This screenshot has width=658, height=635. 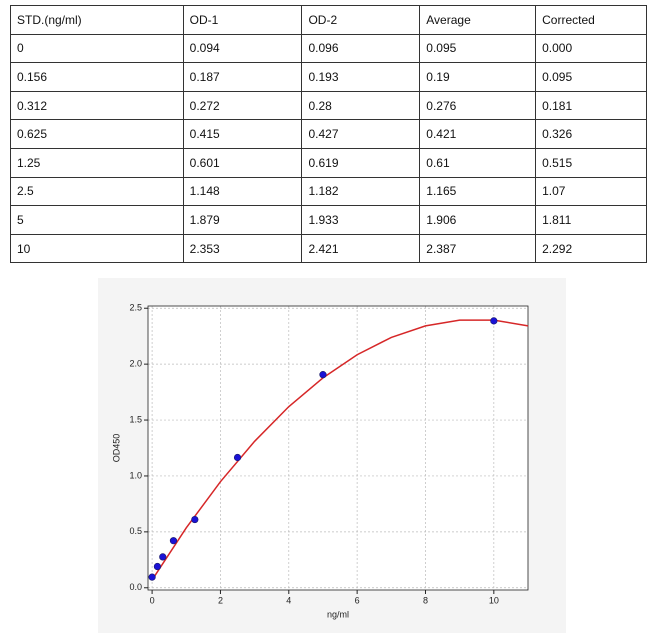 What do you see at coordinates (478, 134) in the screenshot?
I see `table-cell: 0.421` at bounding box center [478, 134].